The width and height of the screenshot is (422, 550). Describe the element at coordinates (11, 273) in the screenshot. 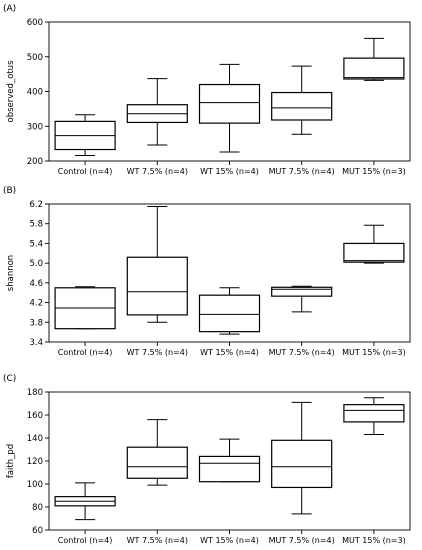

I see `y-axis-label: shannon` at that location.